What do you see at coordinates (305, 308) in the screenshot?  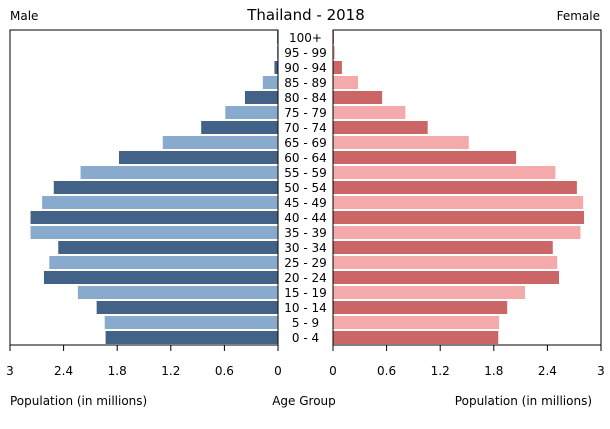 I see `age-group-label: 10 - 14` at bounding box center [305, 308].